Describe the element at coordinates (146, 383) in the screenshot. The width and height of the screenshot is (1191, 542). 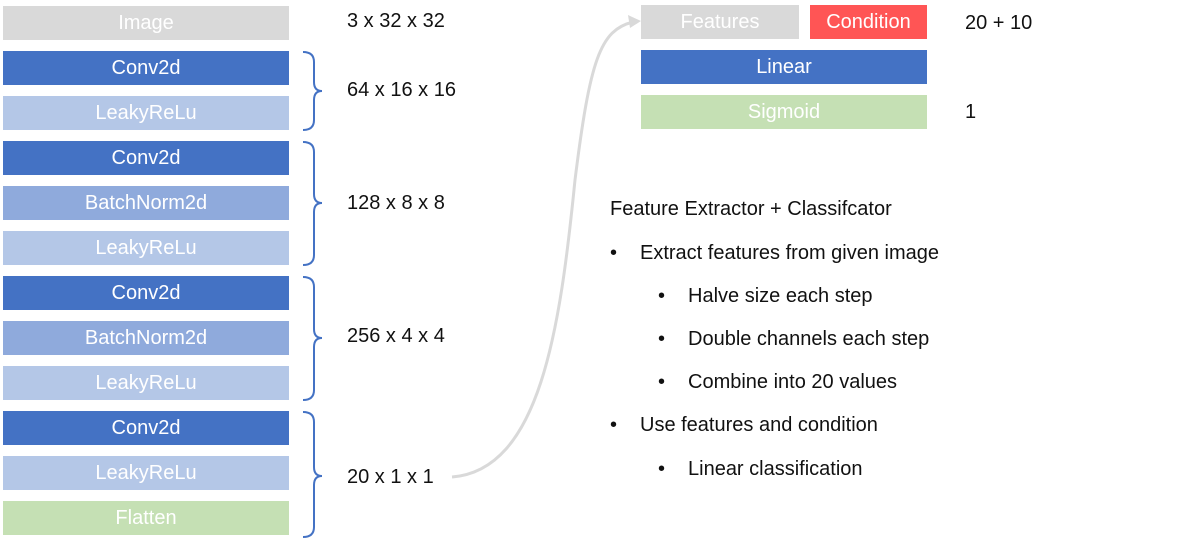
I see `leakyrelu-block-3: LeakyReLu` at that location.